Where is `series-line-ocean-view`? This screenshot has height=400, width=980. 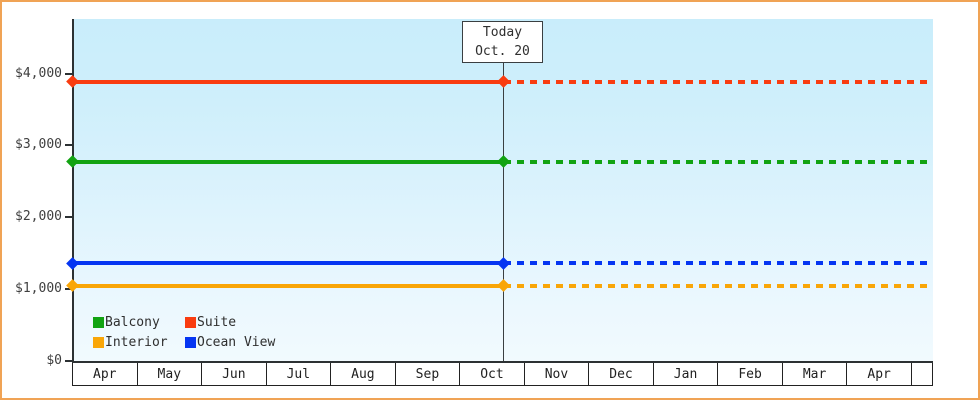 series-line-ocean-view is located at coordinates (499, 263).